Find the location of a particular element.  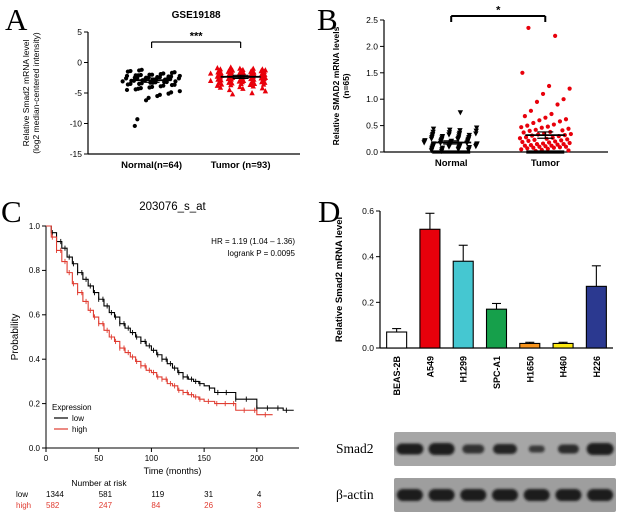

svg-text: 100 is located at coordinates (152, 458).